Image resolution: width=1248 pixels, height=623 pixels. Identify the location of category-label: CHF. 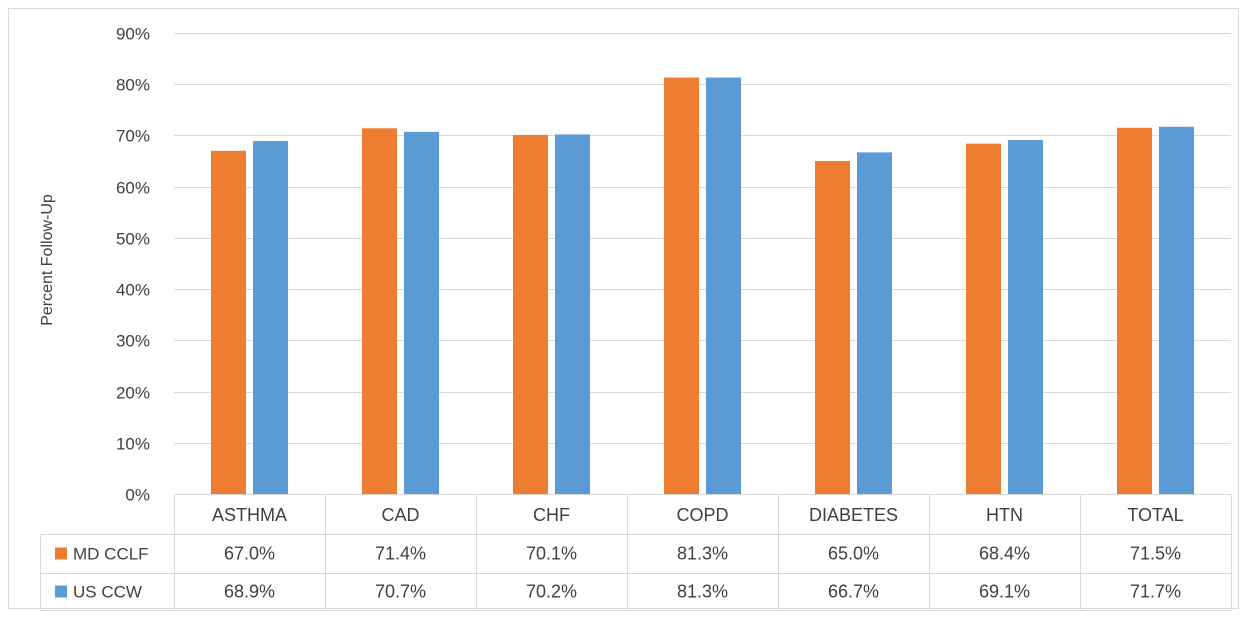
(551, 515).